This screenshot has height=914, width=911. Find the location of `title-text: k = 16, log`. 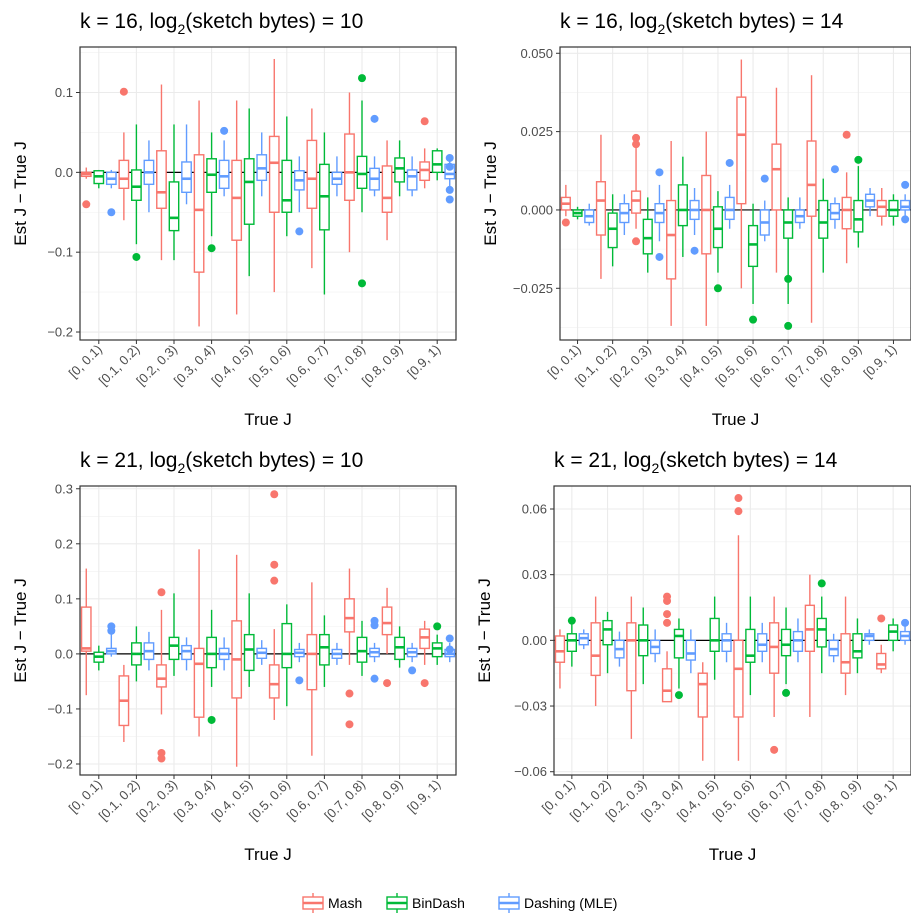

title-text: k = 16, log is located at coordinates (608, 21).